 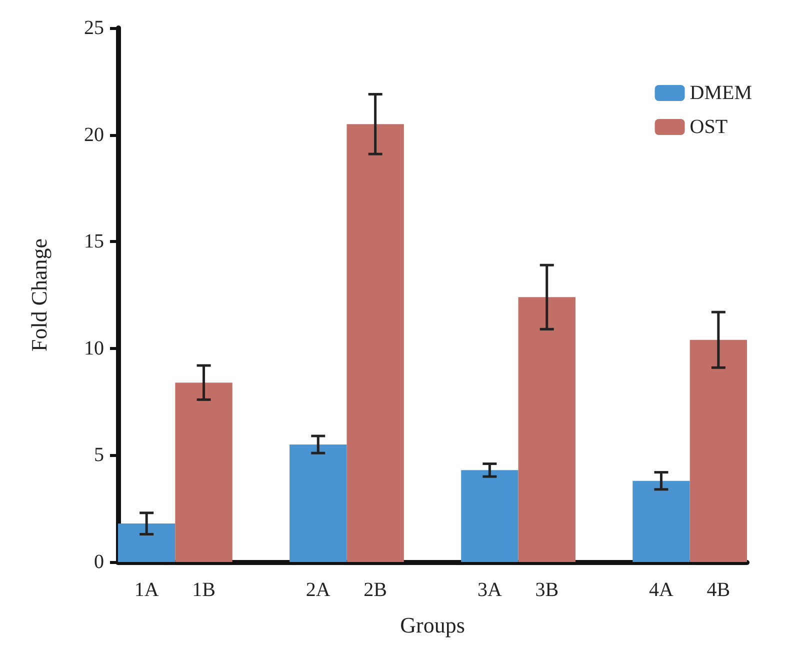 What do you see at coordinates (547, 590) in the screenshot?
I see `x-tick-label: 3B` at bounding box center [547, 590].